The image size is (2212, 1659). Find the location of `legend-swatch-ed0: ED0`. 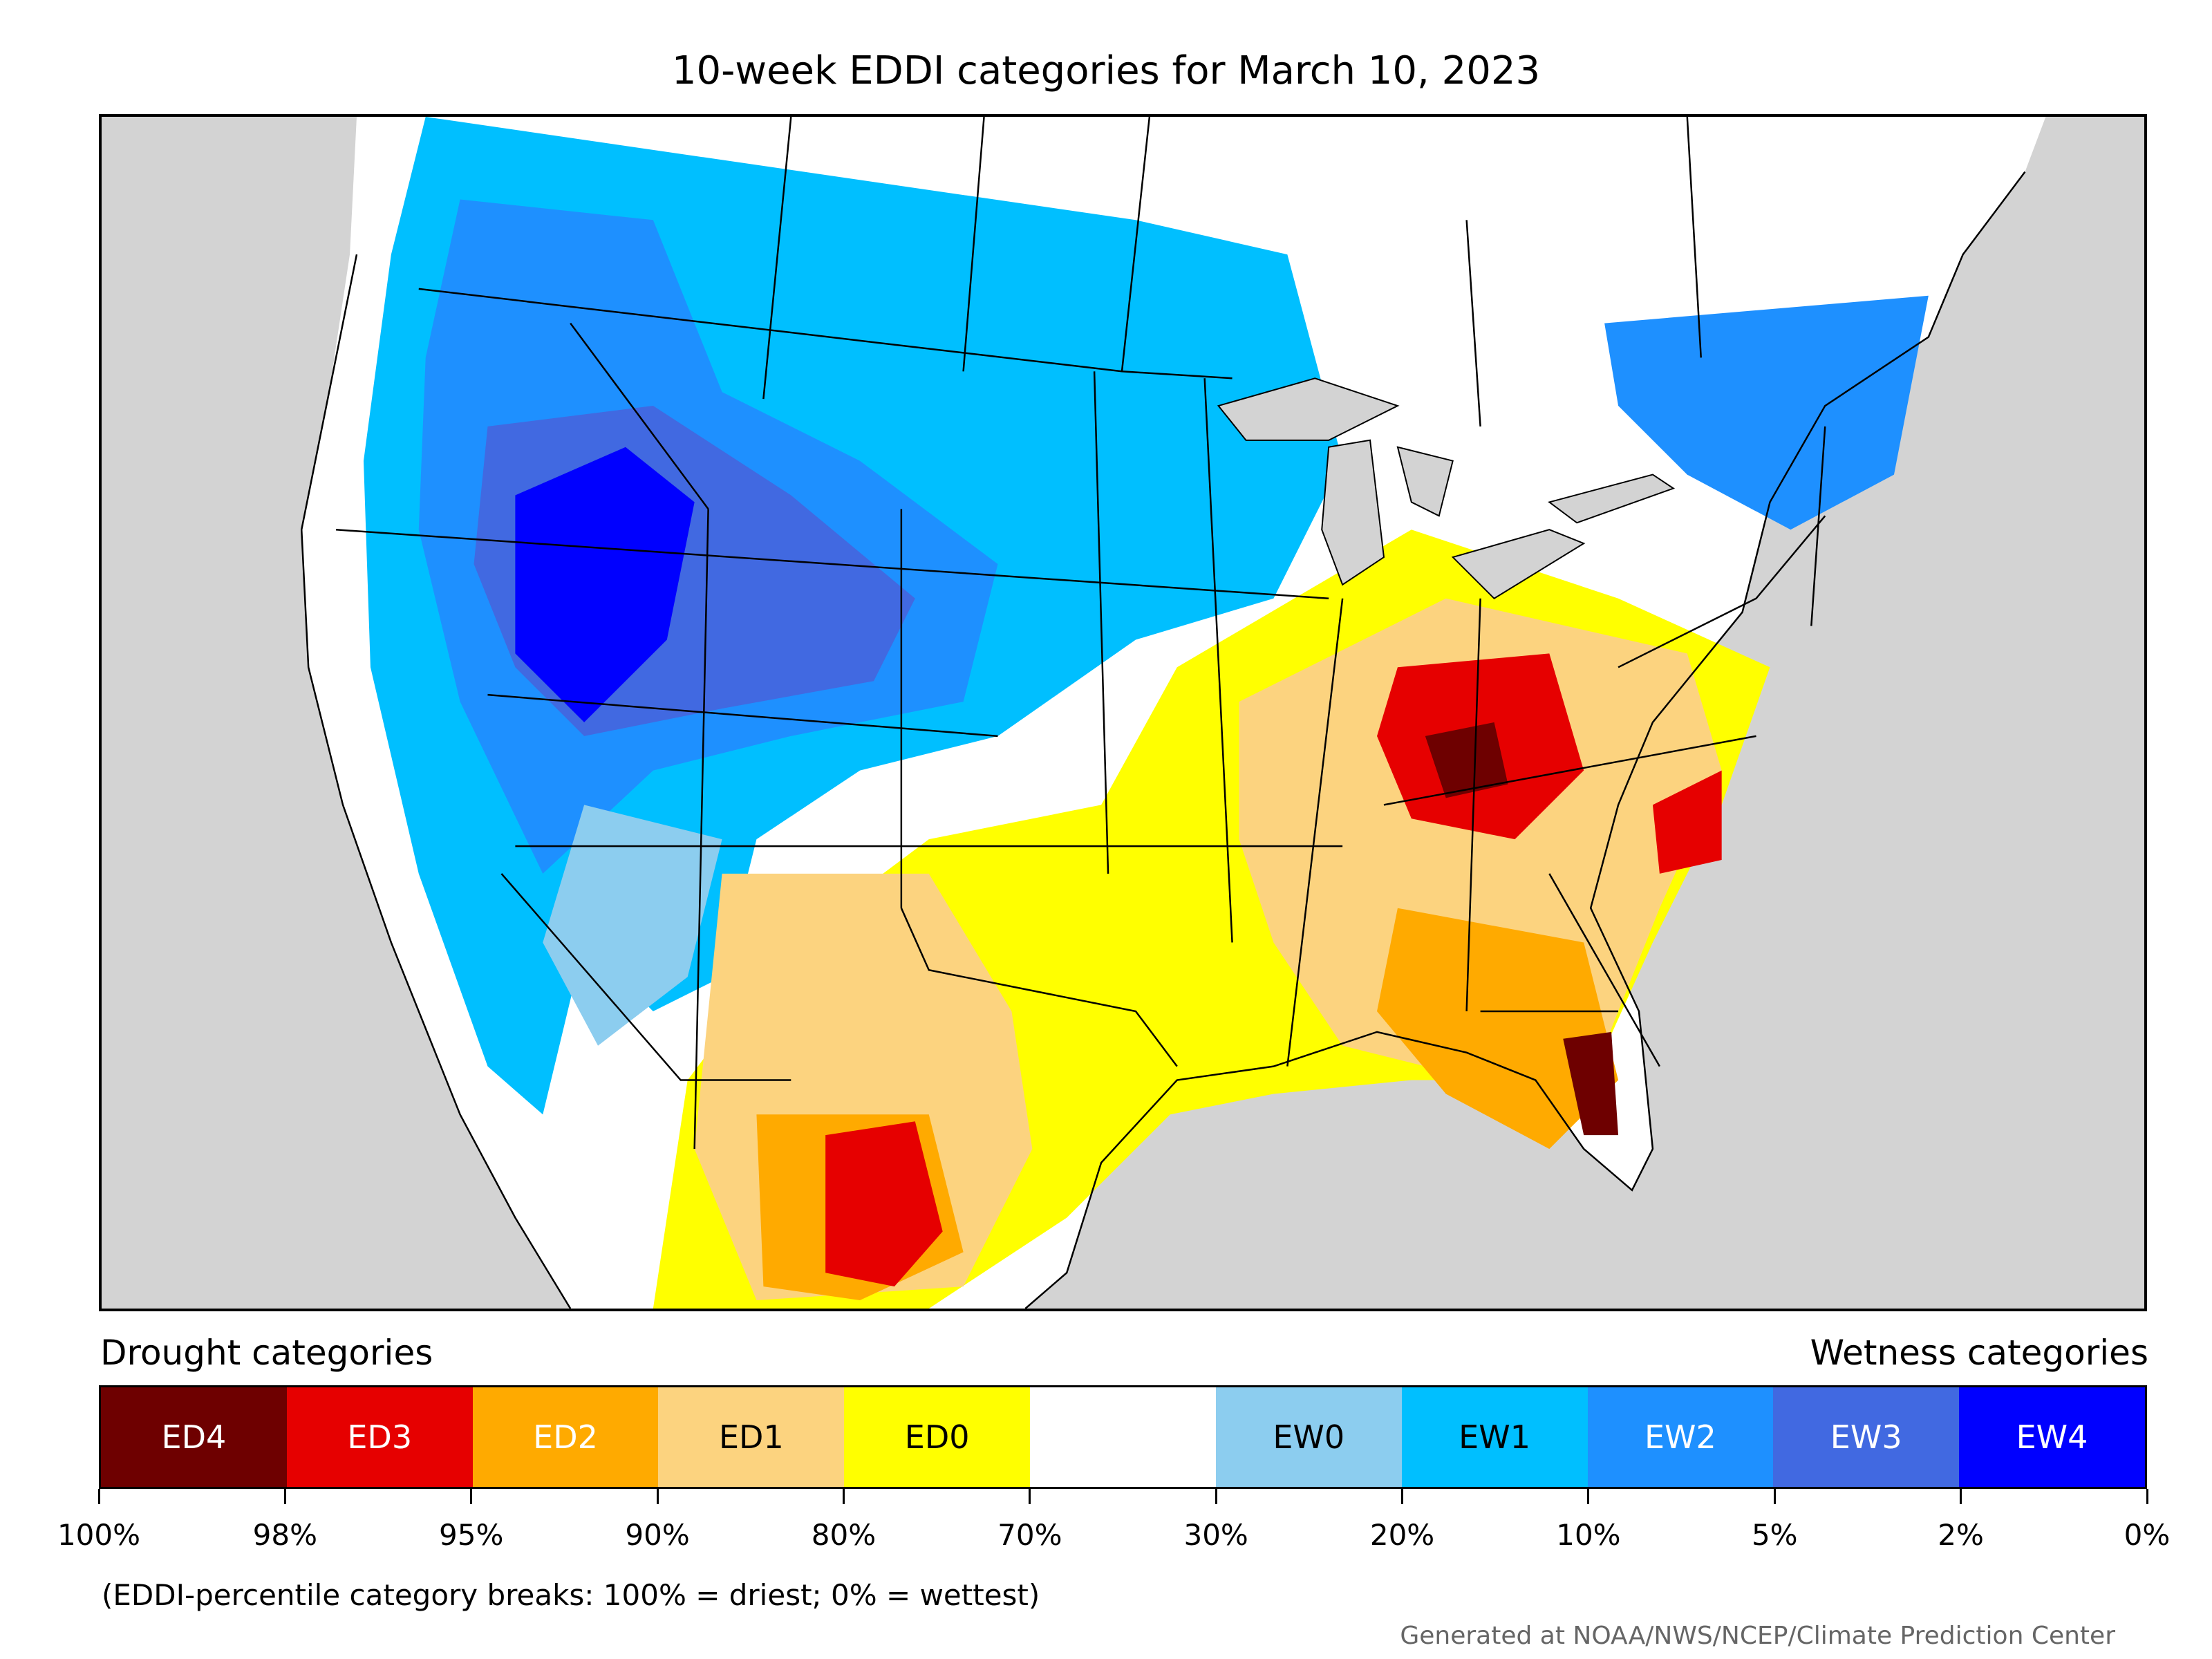

legend-swatch-ed0: ED0 is located at coordinates (937, 1437).